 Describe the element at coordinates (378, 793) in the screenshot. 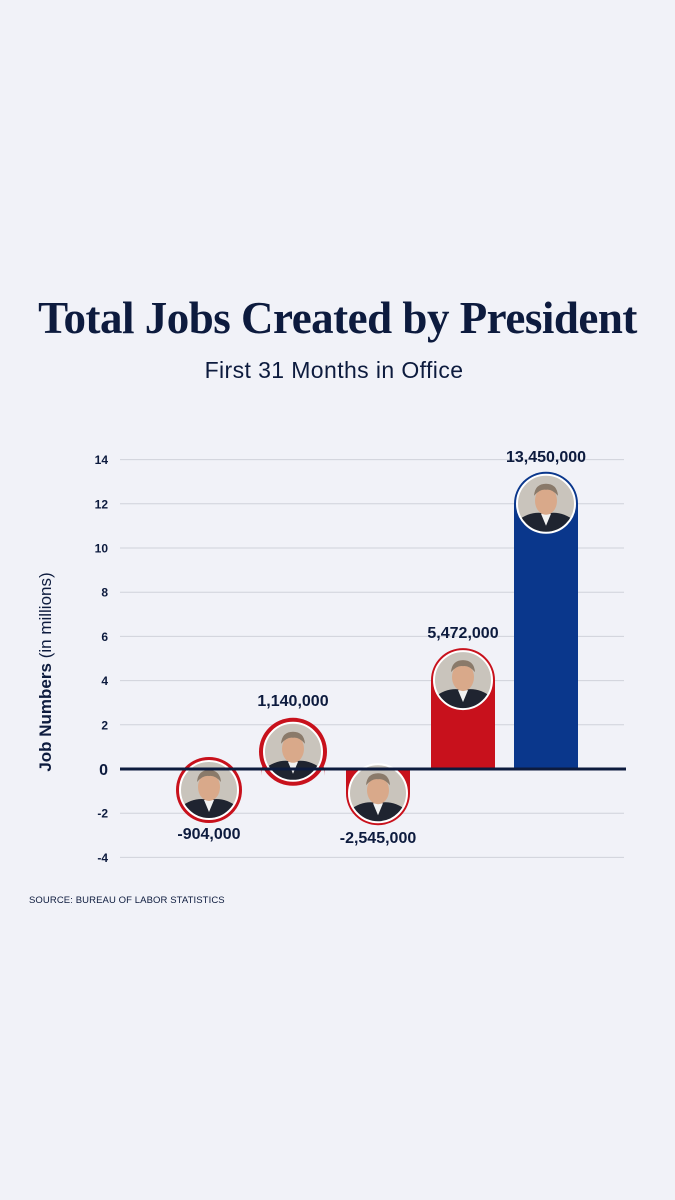

I see `portrait-bush-jr-icon` at that location.